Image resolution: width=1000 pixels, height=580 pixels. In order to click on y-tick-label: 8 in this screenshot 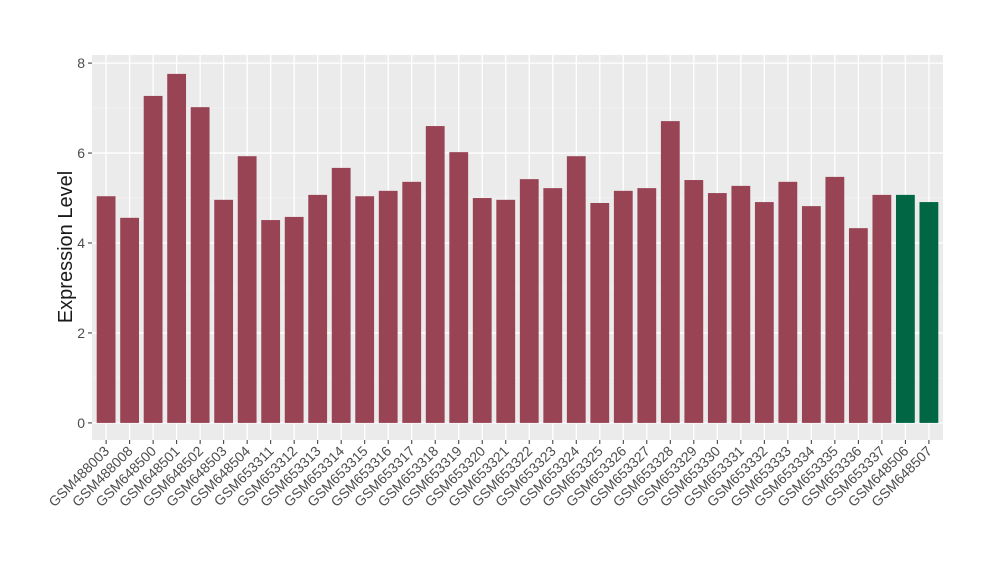, I will do `click(81, 63)`.